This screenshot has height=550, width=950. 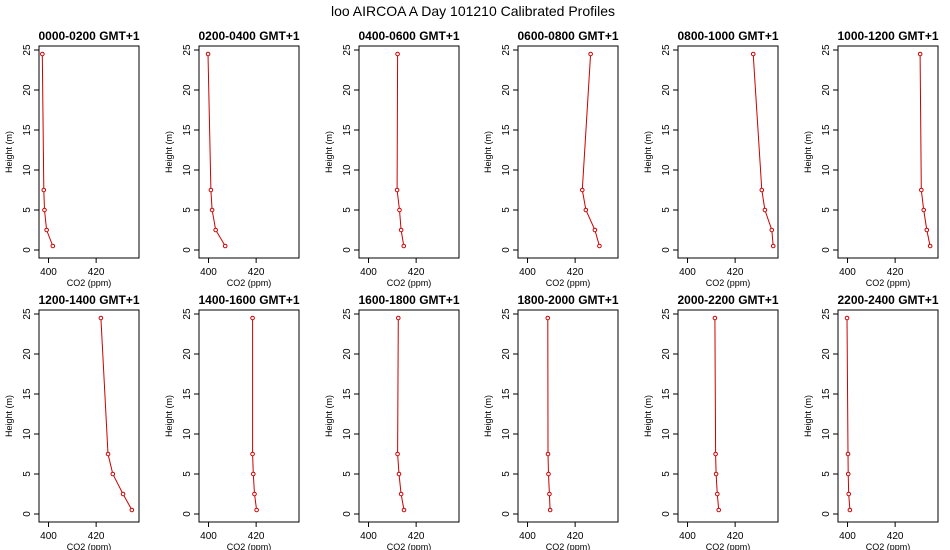 I want to click on panel-title: 0800-1000 GMT+1, so click(x=727, y=36).